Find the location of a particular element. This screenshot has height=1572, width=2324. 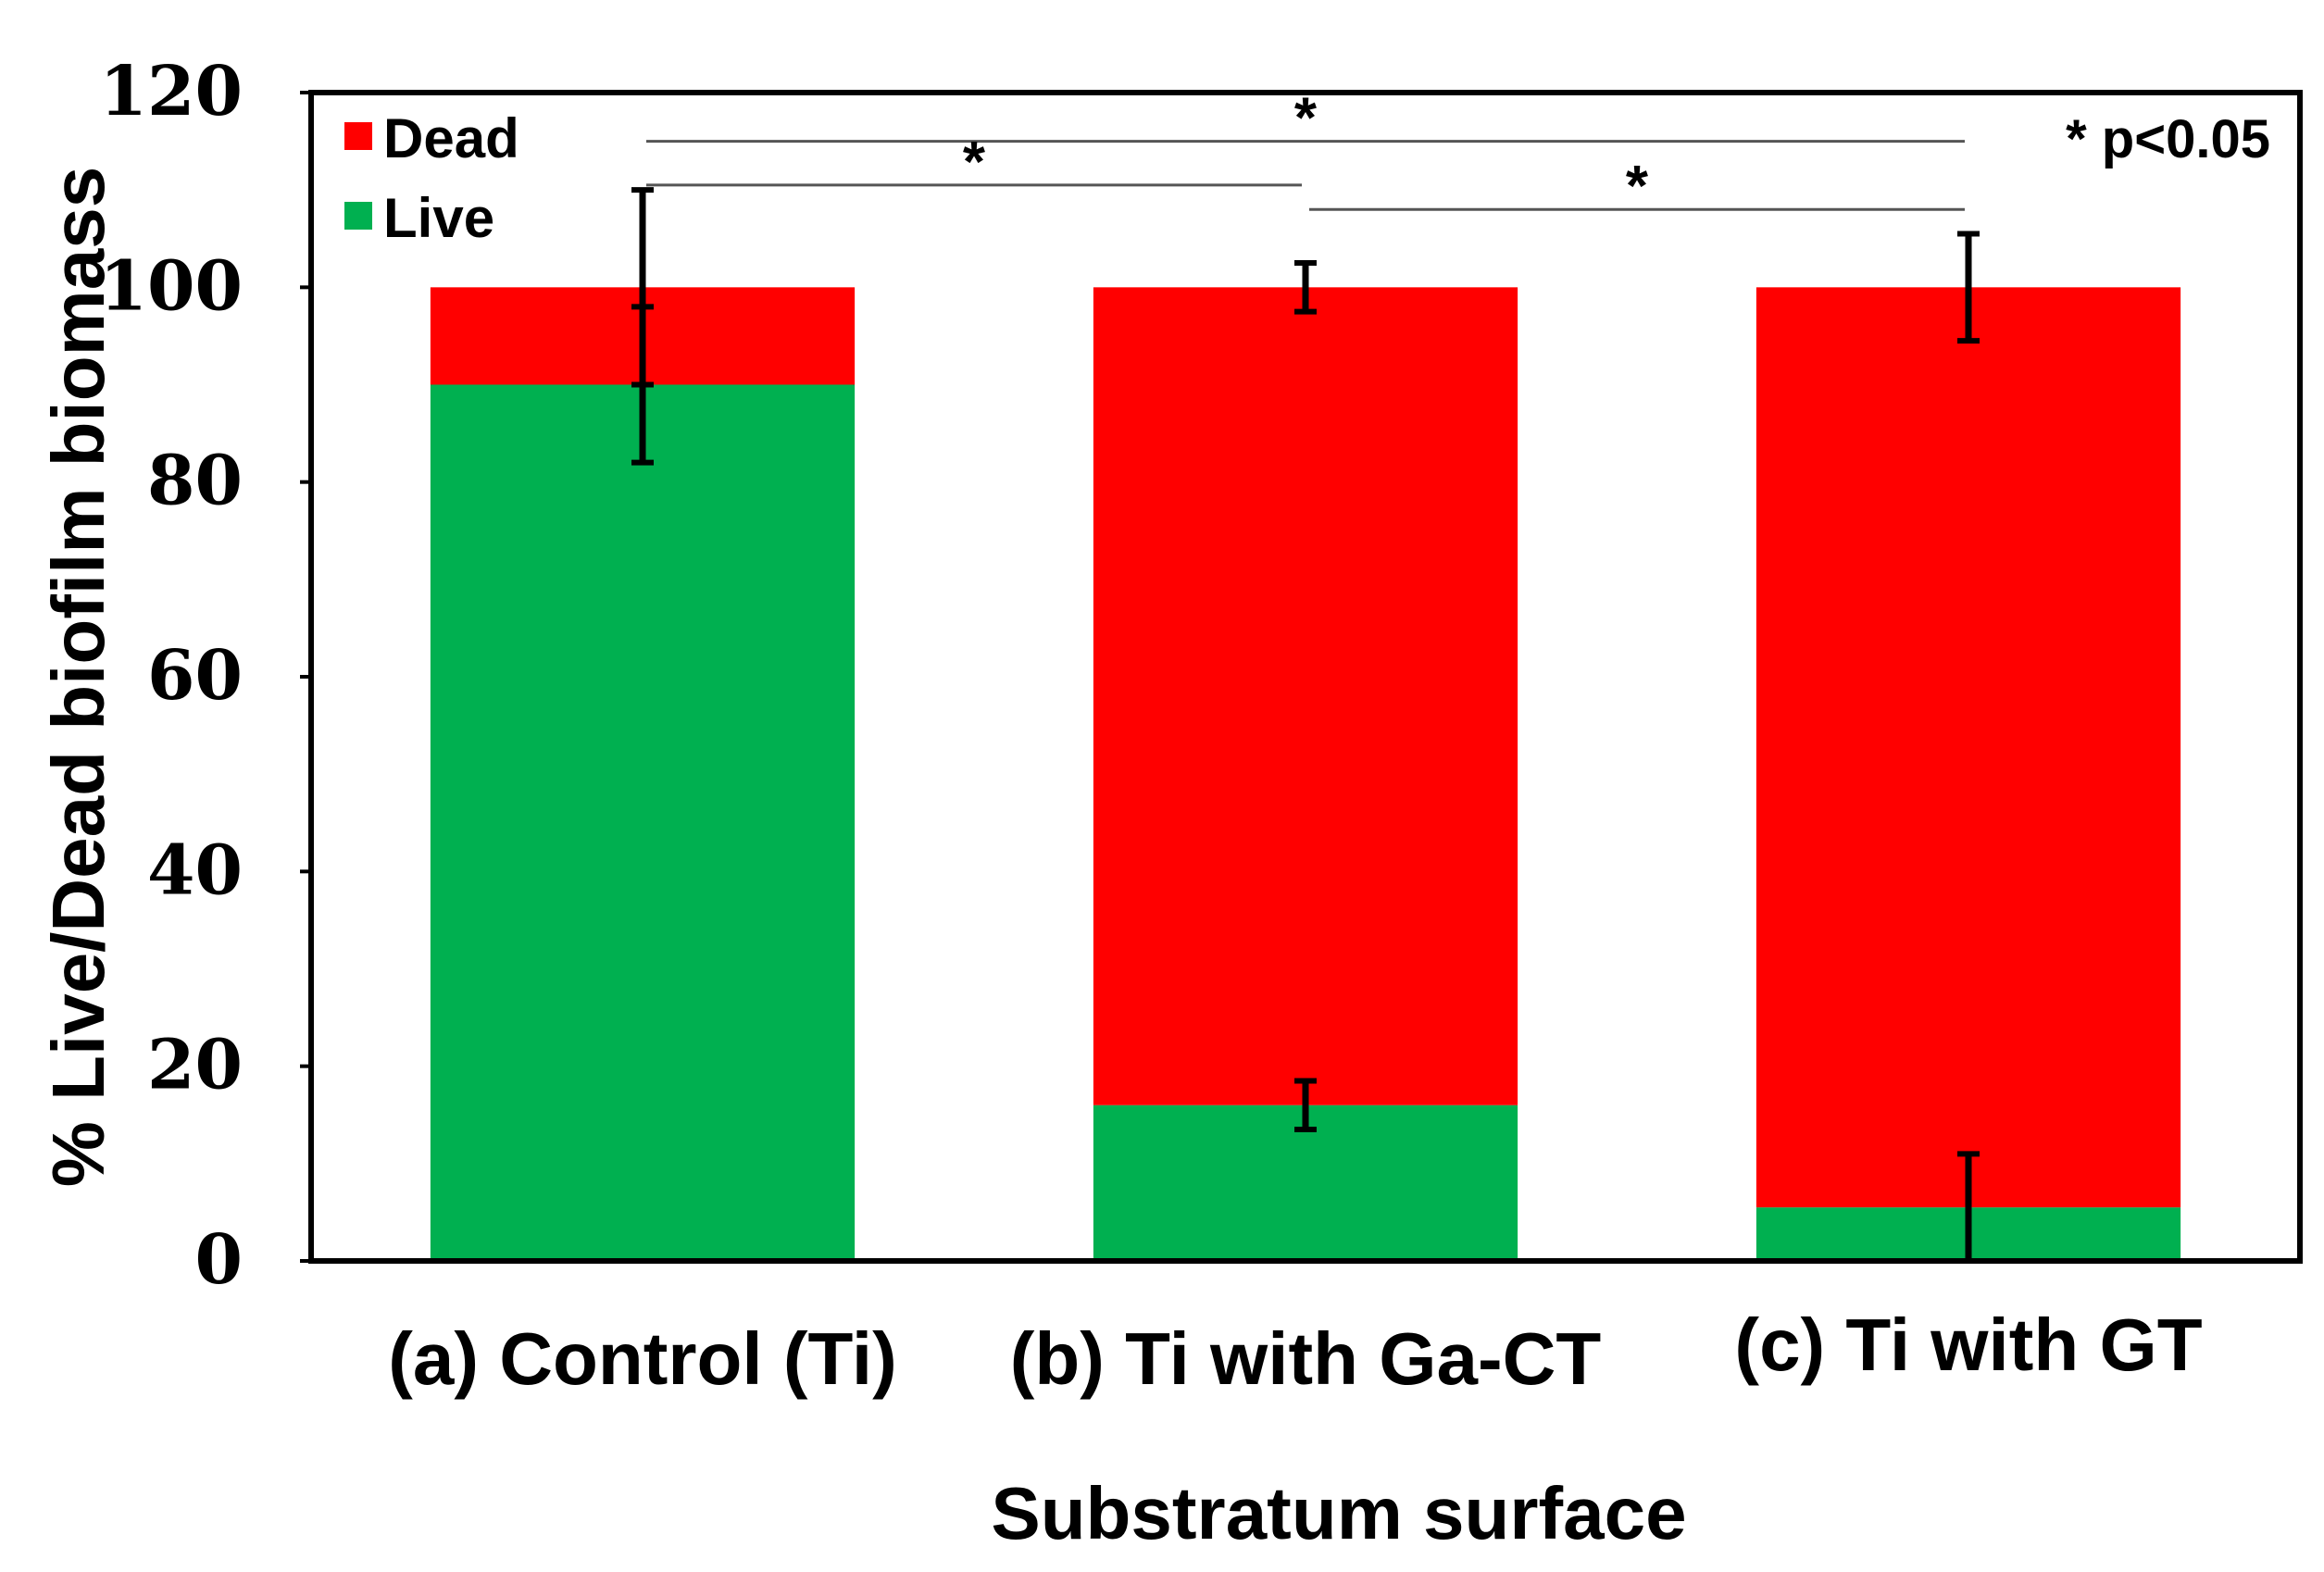

x-category-label-2: (b) Ti with Ga-CT is located at coordinates (1306, 1359).